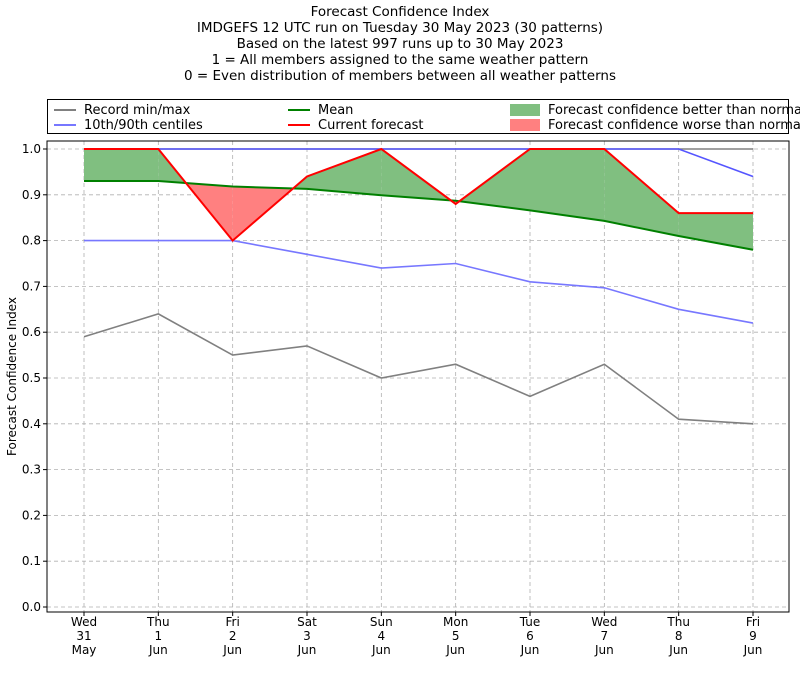 This screenshot has width=800, height=676. I want to click on x-tick-label-line: 7, so click(605, 636).